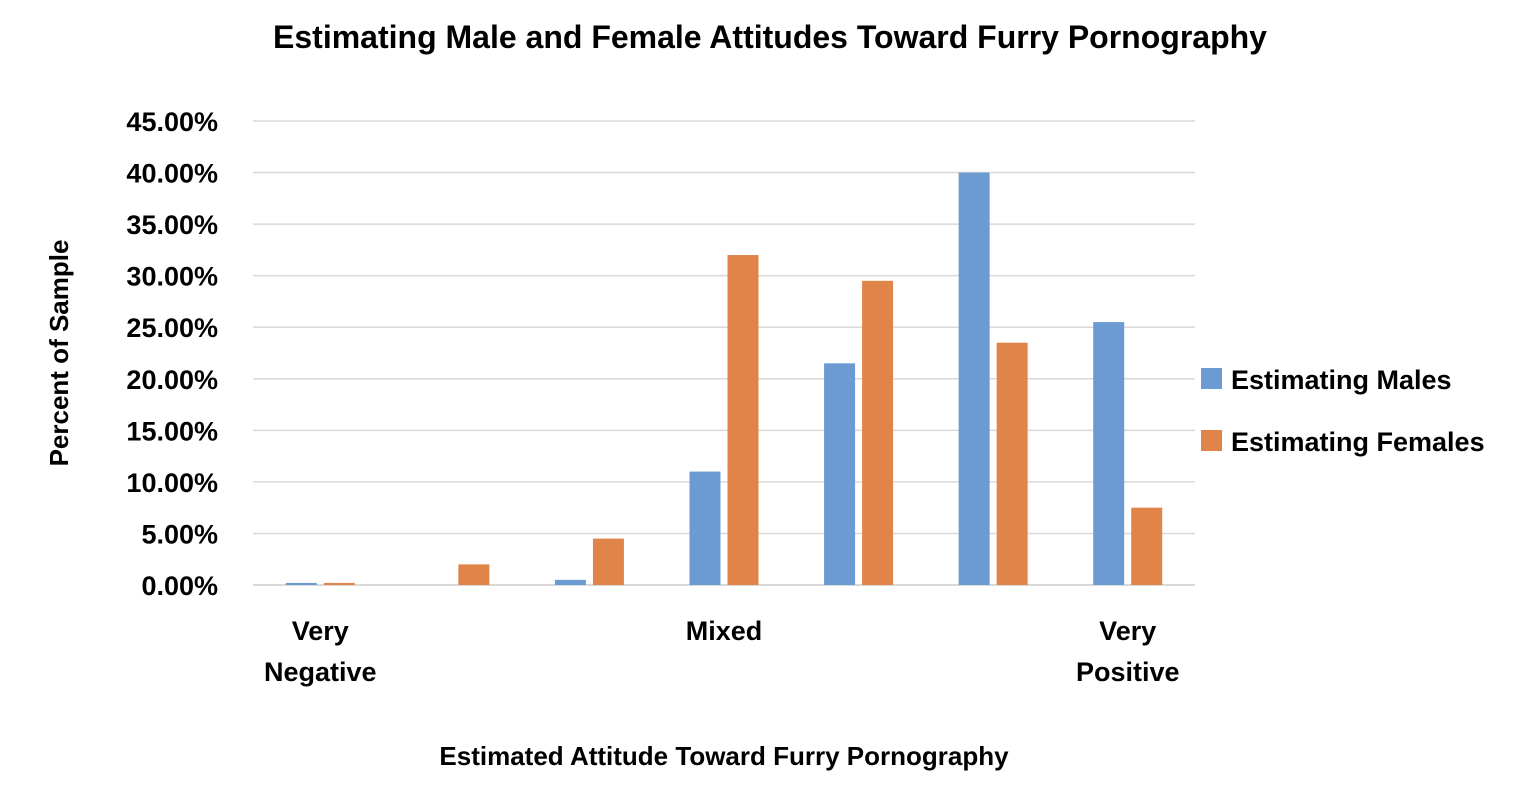 This screenshot has height=808, width=1536. Describe the element at coordinates (320, 651) in the screenshot. I see `x-tick-label: Very Negative` at that location.